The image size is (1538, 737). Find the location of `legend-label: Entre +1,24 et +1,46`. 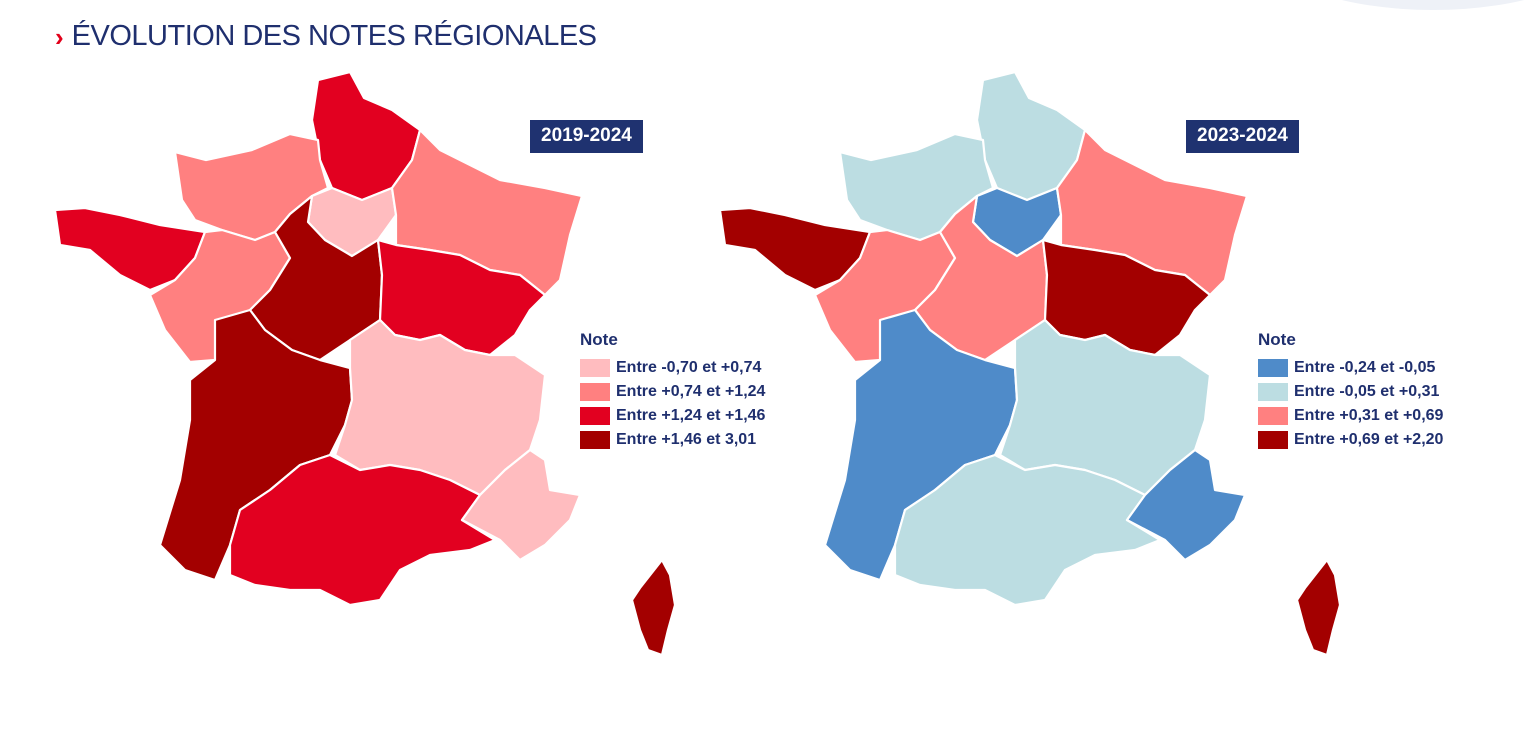

legend-label: Entre +1,24 et +1,46 is located at coordinates (691, 415).